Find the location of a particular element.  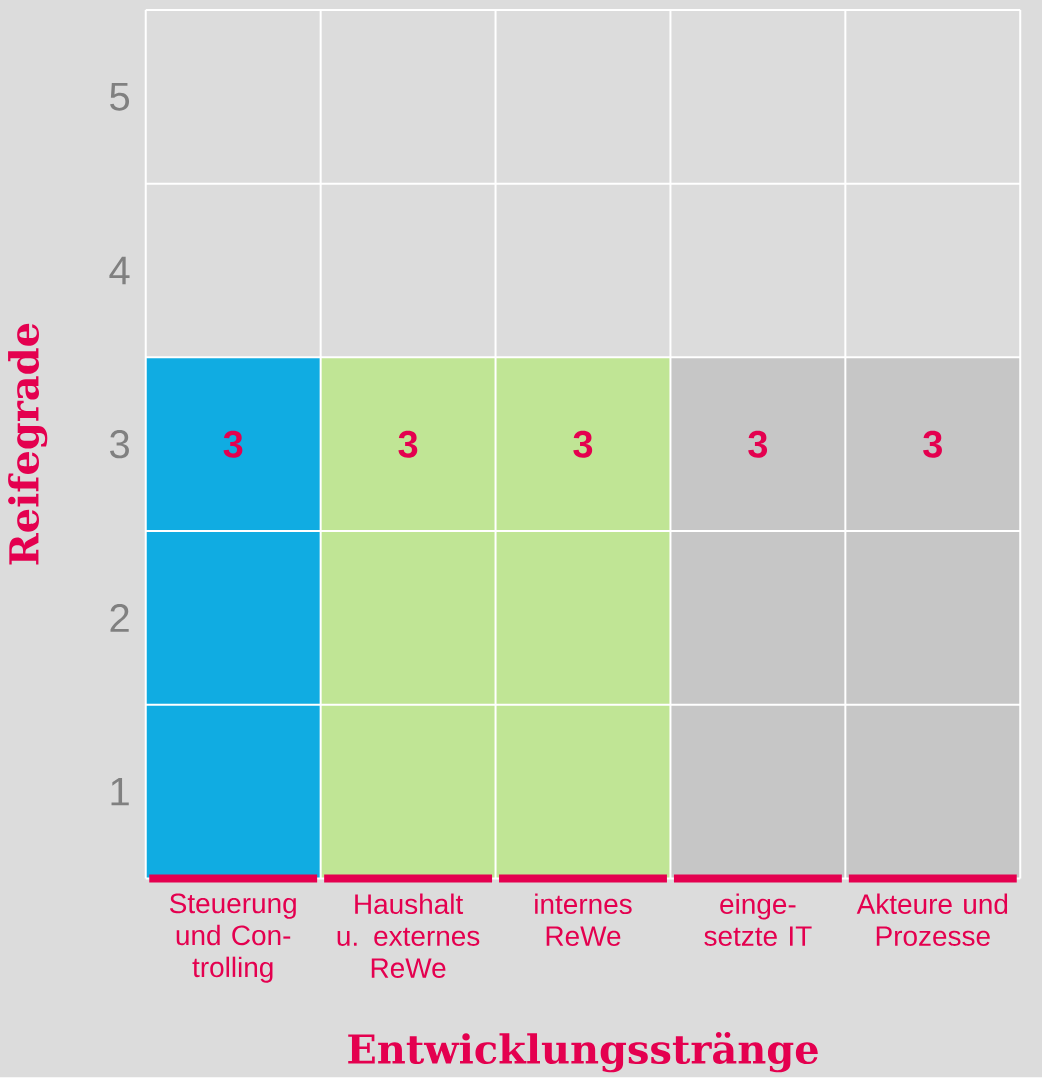

y-tick-label: 3 is located at coordinates (119, 444).